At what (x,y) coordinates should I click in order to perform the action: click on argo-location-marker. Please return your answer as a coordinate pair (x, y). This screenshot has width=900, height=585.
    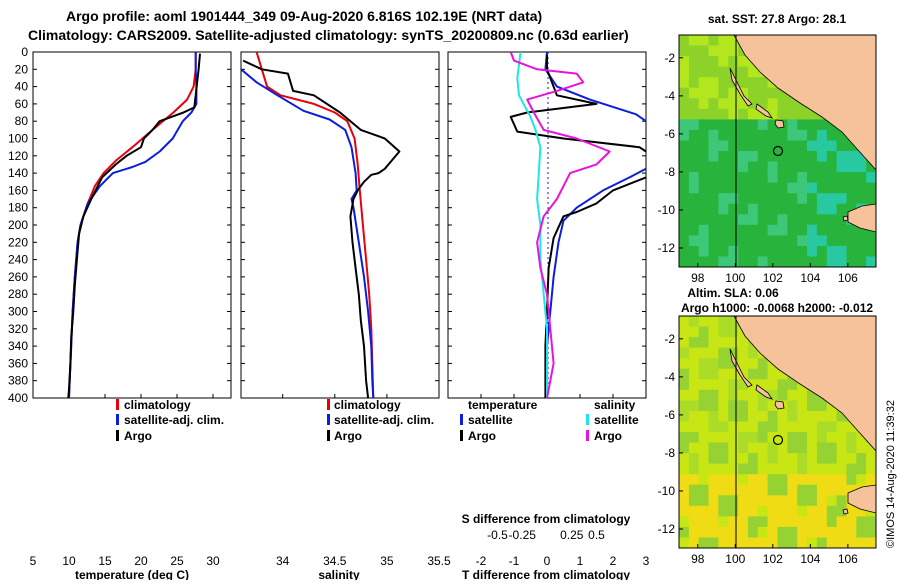
    Looking at the image, I should click on (778, 151).